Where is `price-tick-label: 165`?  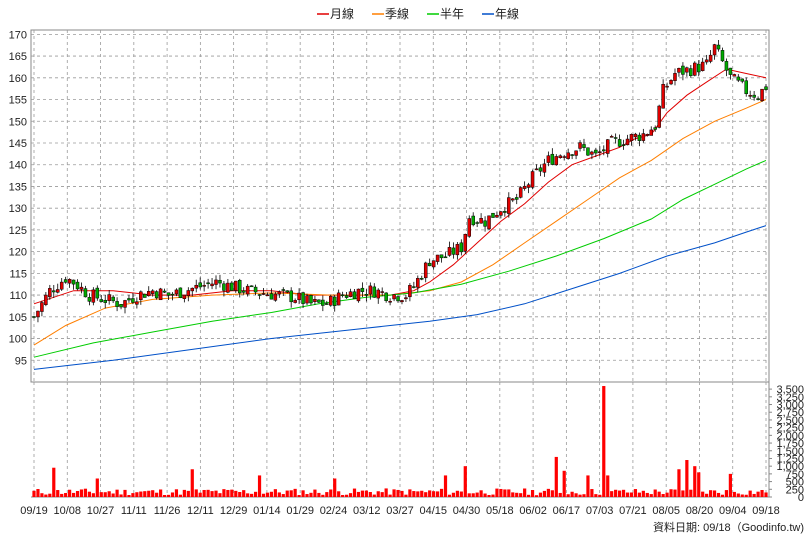
price-tick-label: 165 is located at coordinates (18, 57).